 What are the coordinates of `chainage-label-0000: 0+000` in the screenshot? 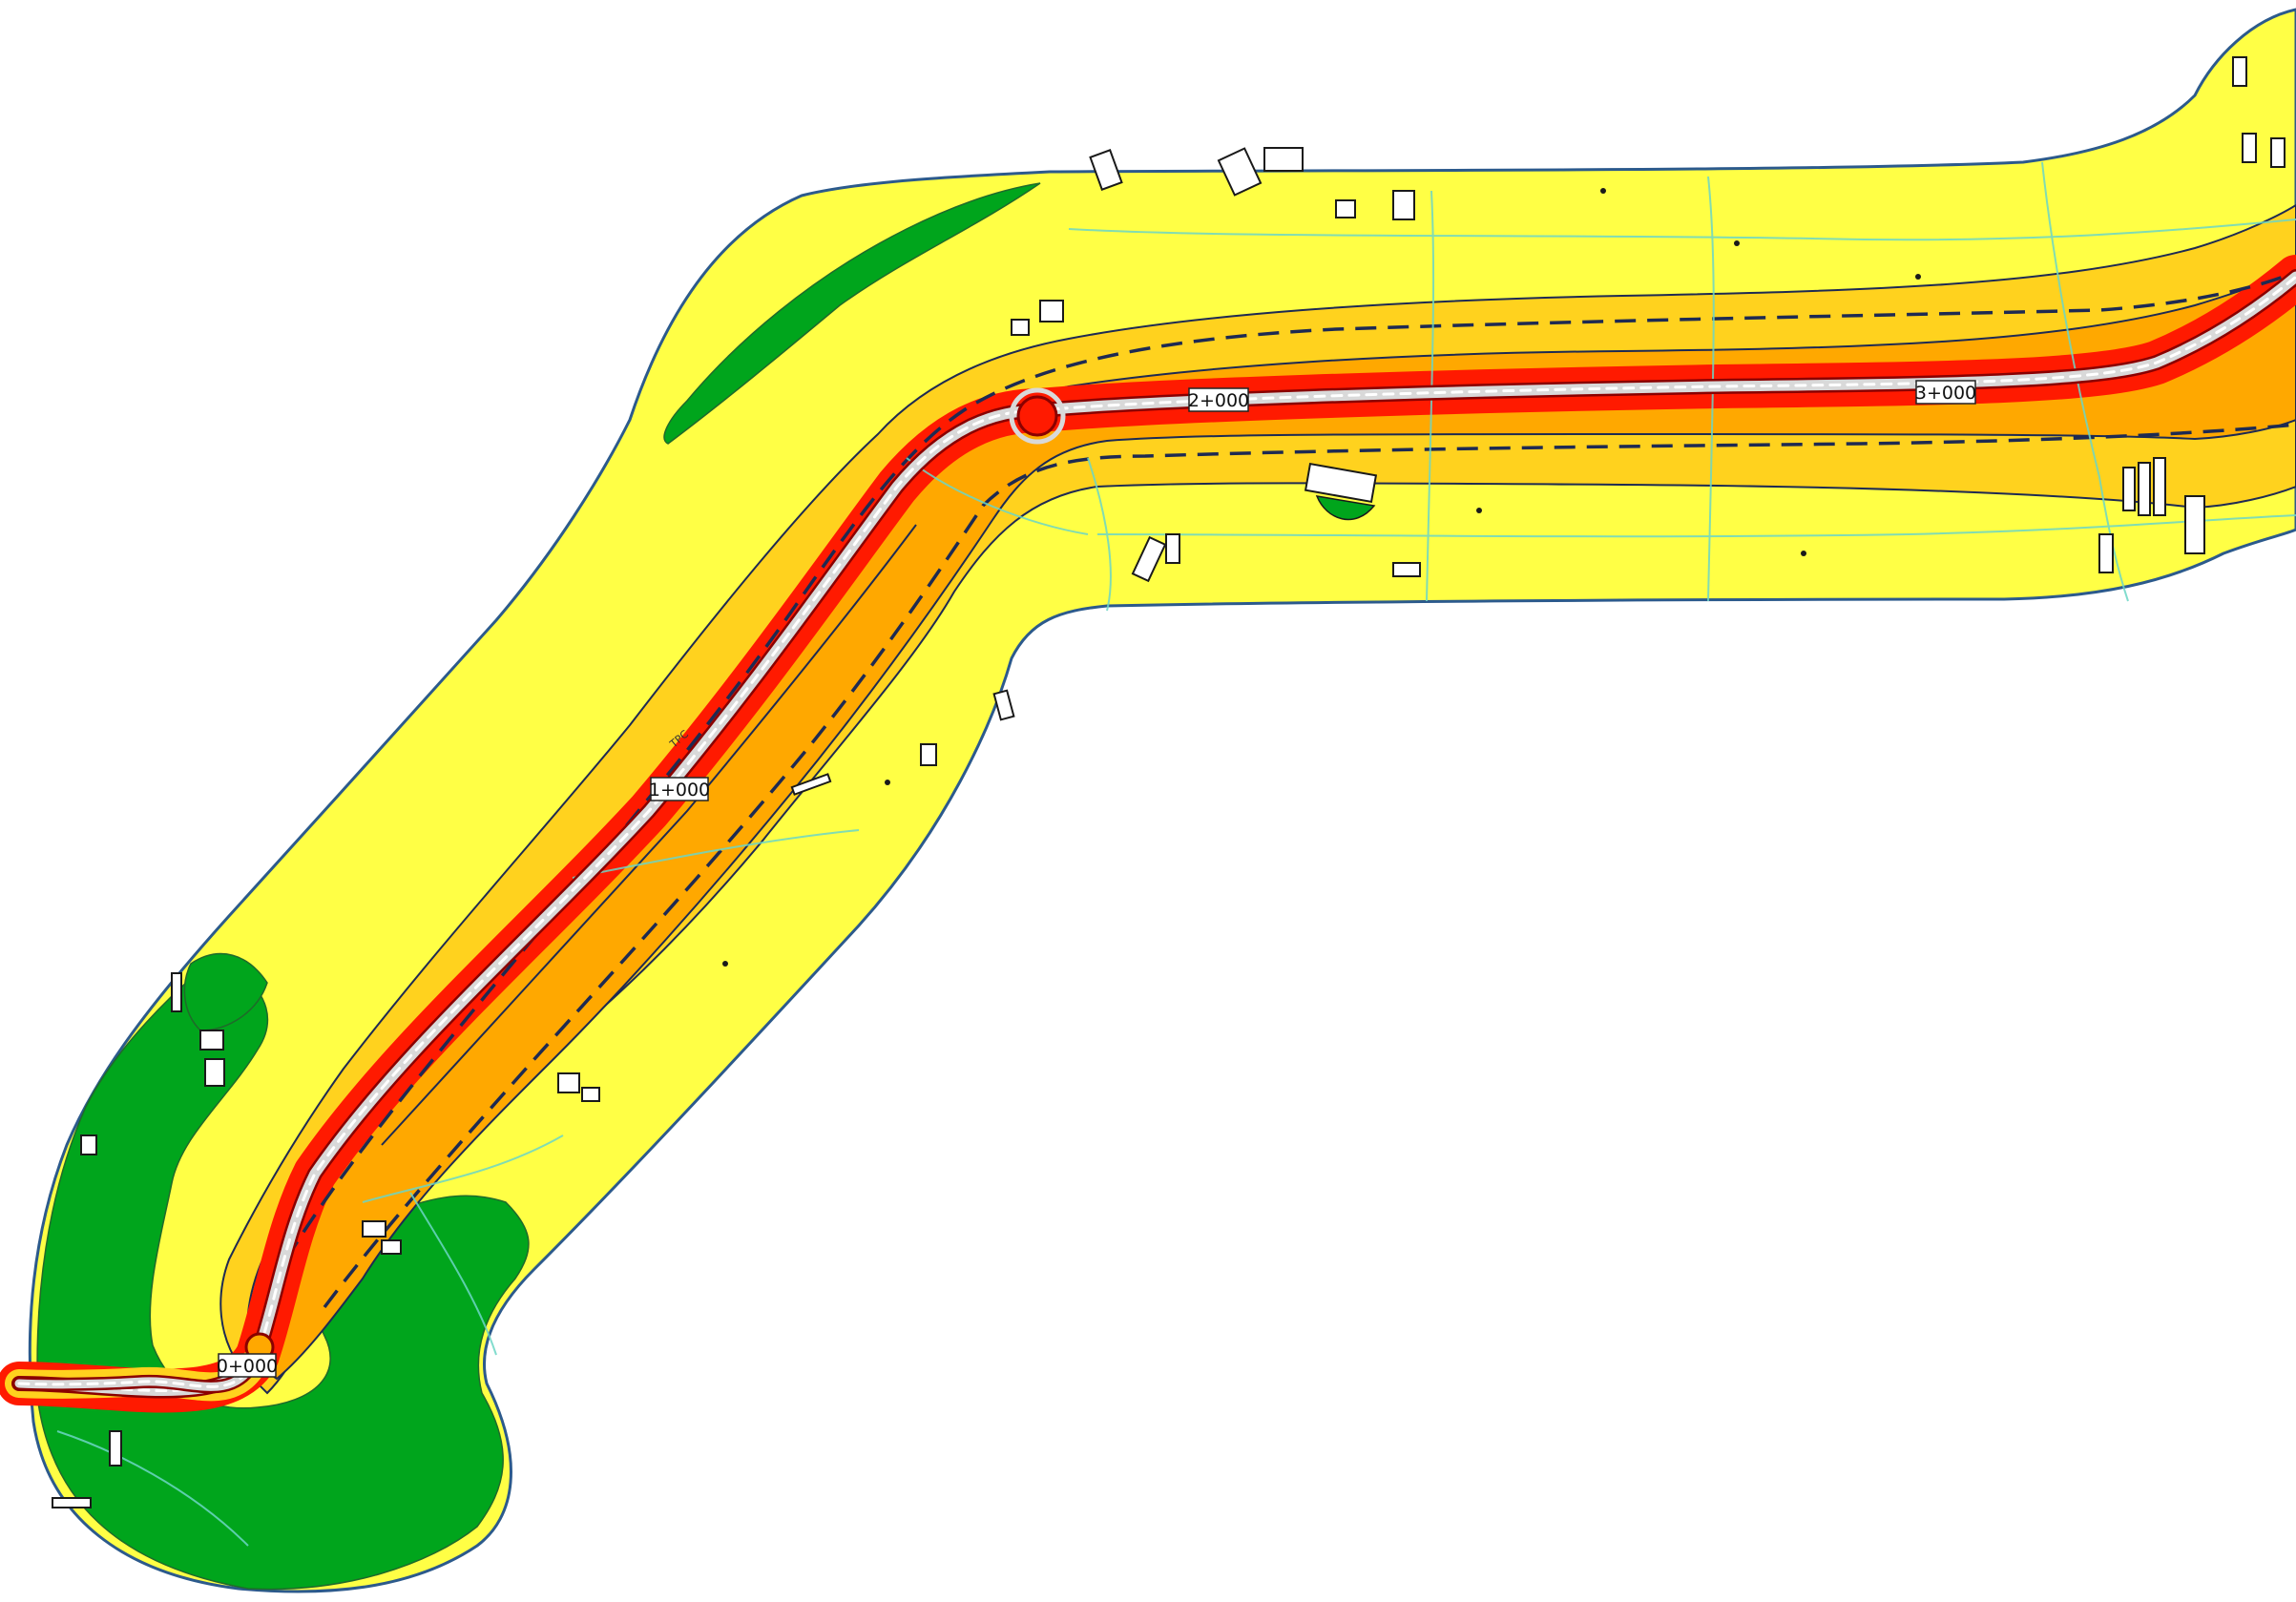 It's located at (248, 1365).